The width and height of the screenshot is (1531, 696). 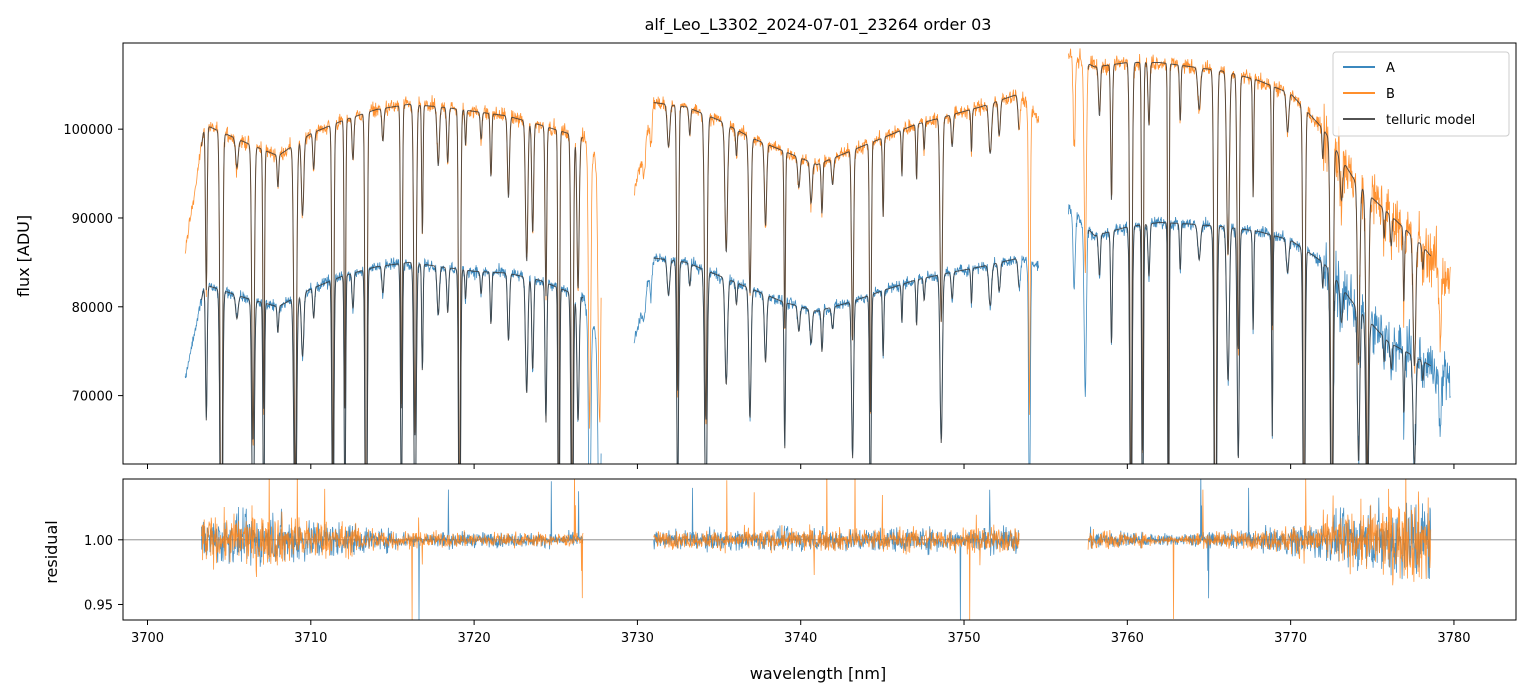 What do you see at coordinates (93, 264) in the screenshot?
I see `flux-y-ticks: 70000 80000 90000 100000` at bounding box center [93, 264].